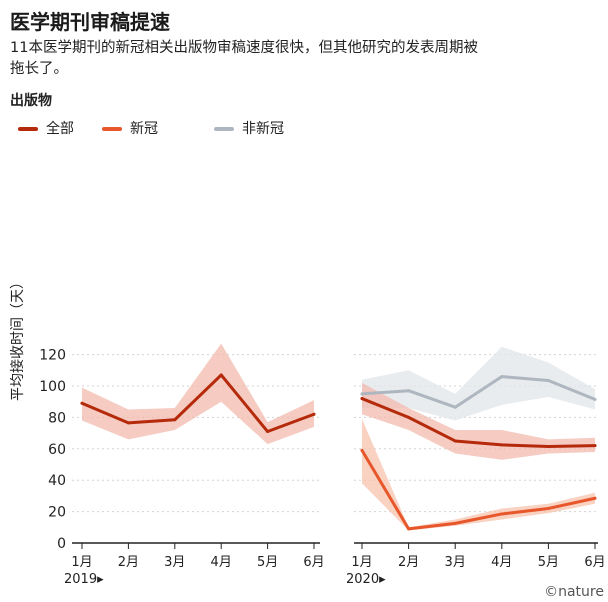 The width and height of the screenshot is (608, 602). What do you see at coordinates (267, 562) in the screenshot?
I see `x-tick-label-panel-1-5: 5月` at bounding box center [267, 562].